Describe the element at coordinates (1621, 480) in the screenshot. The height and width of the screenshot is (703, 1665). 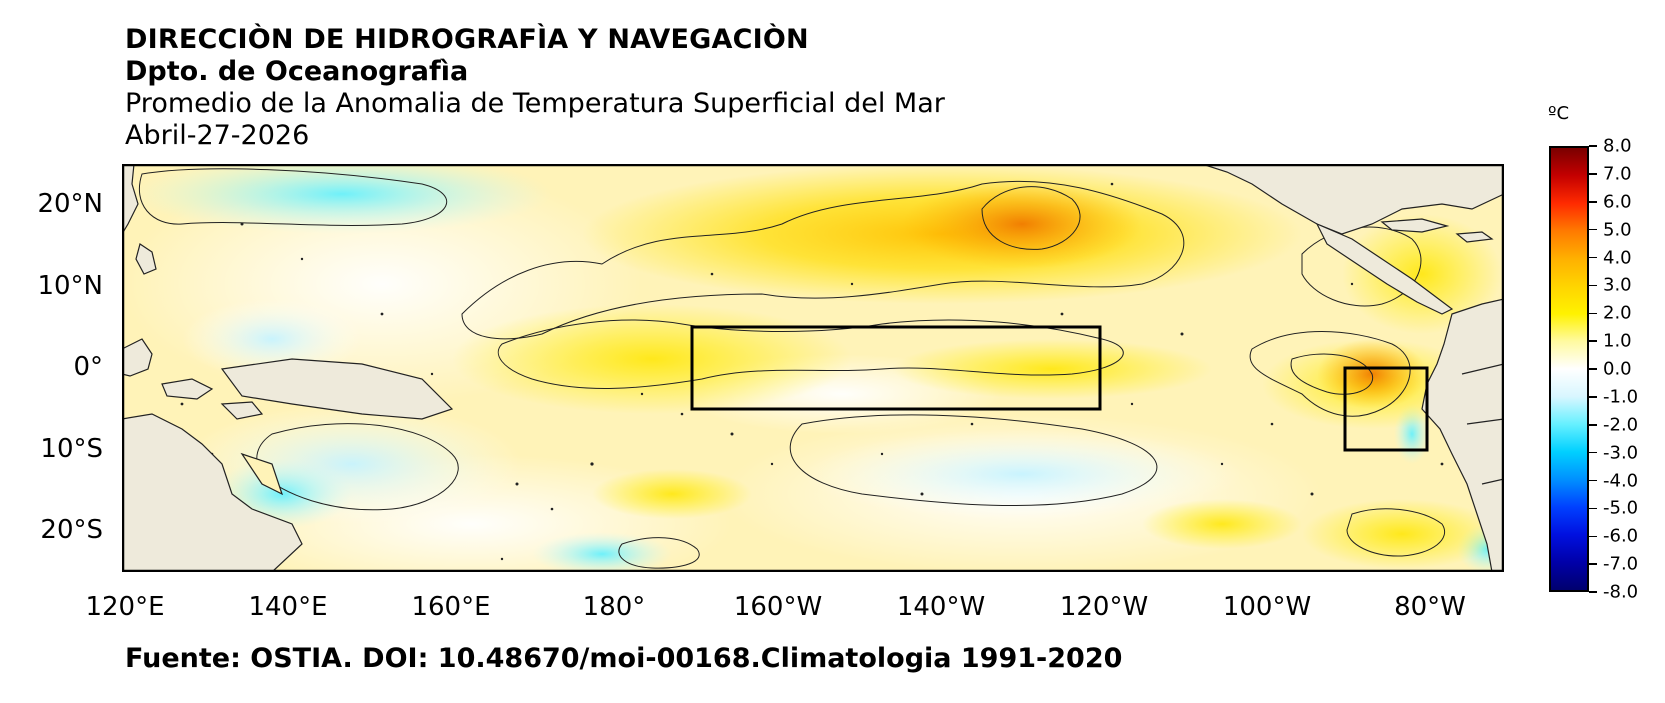
I see `colorbar-tick-label: -4.0` at that location.